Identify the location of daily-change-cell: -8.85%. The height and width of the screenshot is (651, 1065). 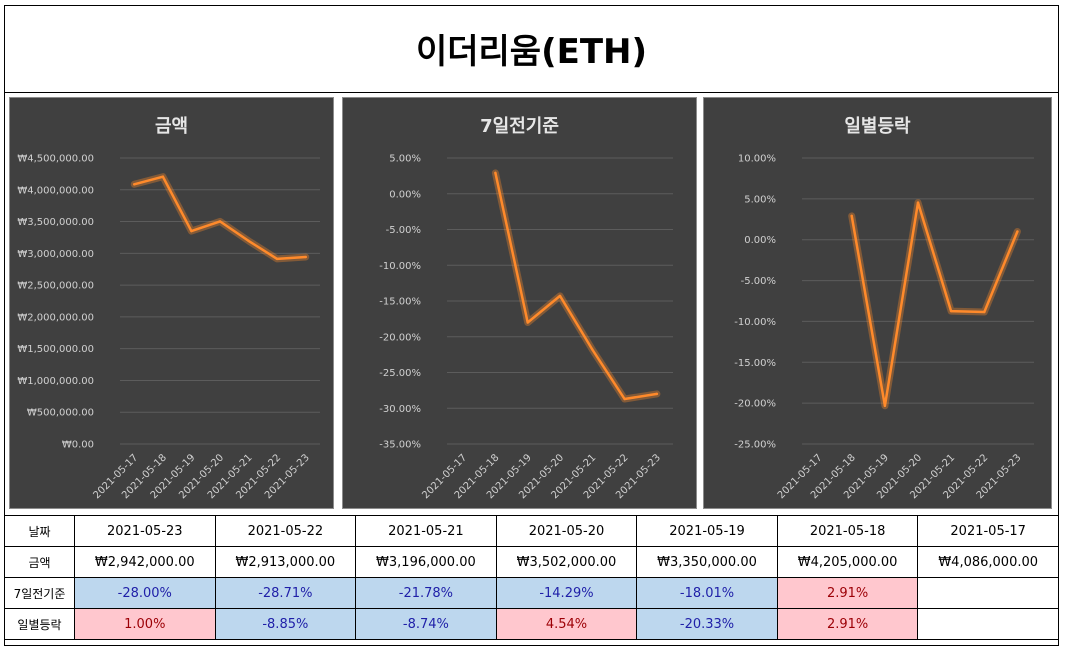
(285, 624).